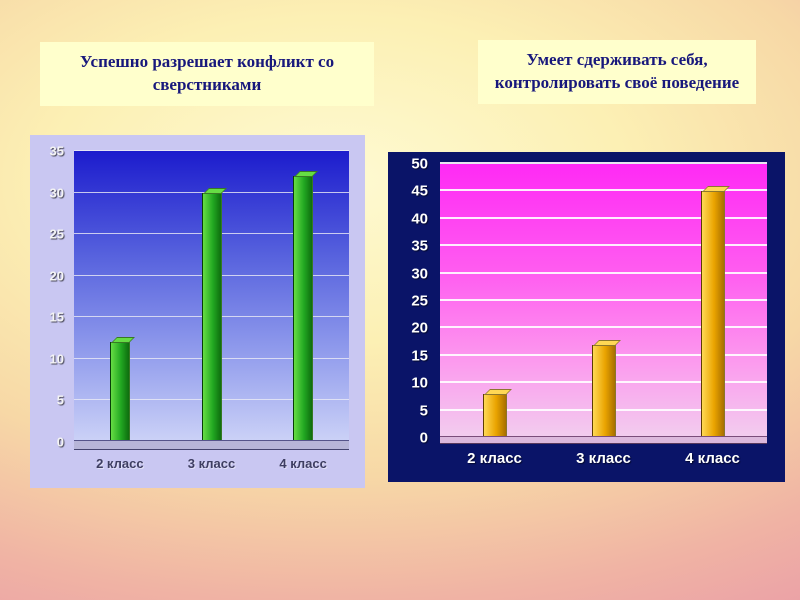 The width and height of the screenshot is (800, 600). What do you see at coordinates (50, 297) in the screenshot?
I see `left-chart-y-axis: 0 5 10 15 20 25 30 35` at bounding box center [50, 297].